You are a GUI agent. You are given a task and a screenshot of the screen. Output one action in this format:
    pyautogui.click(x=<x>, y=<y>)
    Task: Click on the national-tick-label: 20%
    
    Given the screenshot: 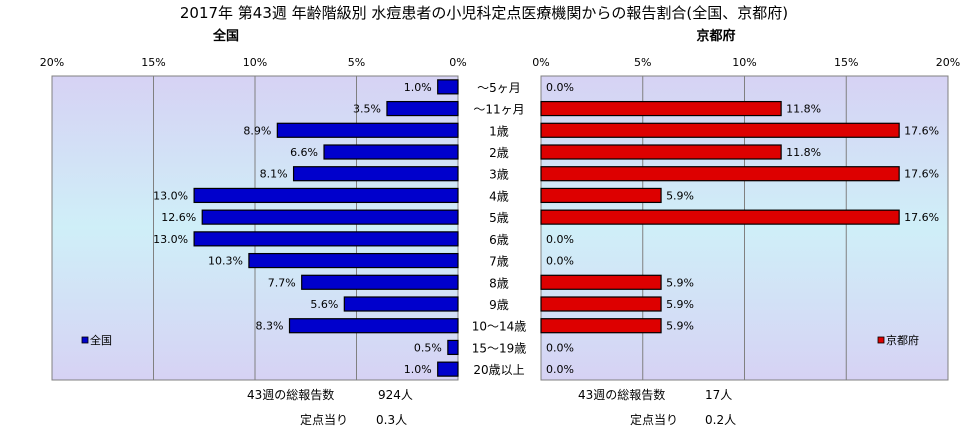 What is the action you would take?
    pyautogui.click(x=52, y=62)
    